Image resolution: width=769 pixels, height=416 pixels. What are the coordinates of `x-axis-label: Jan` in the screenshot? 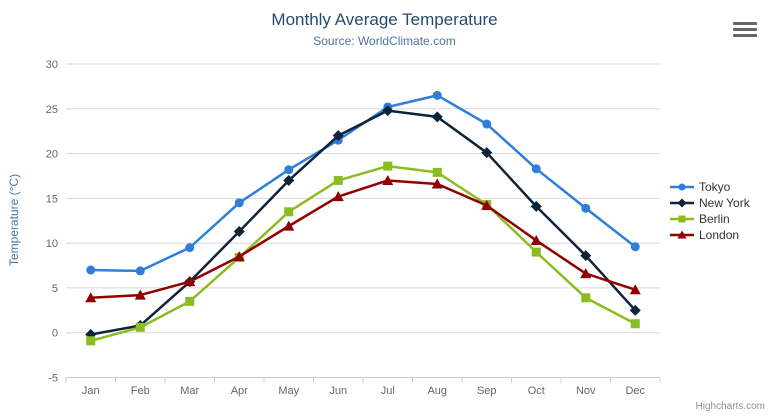 It's located at (91, 391).